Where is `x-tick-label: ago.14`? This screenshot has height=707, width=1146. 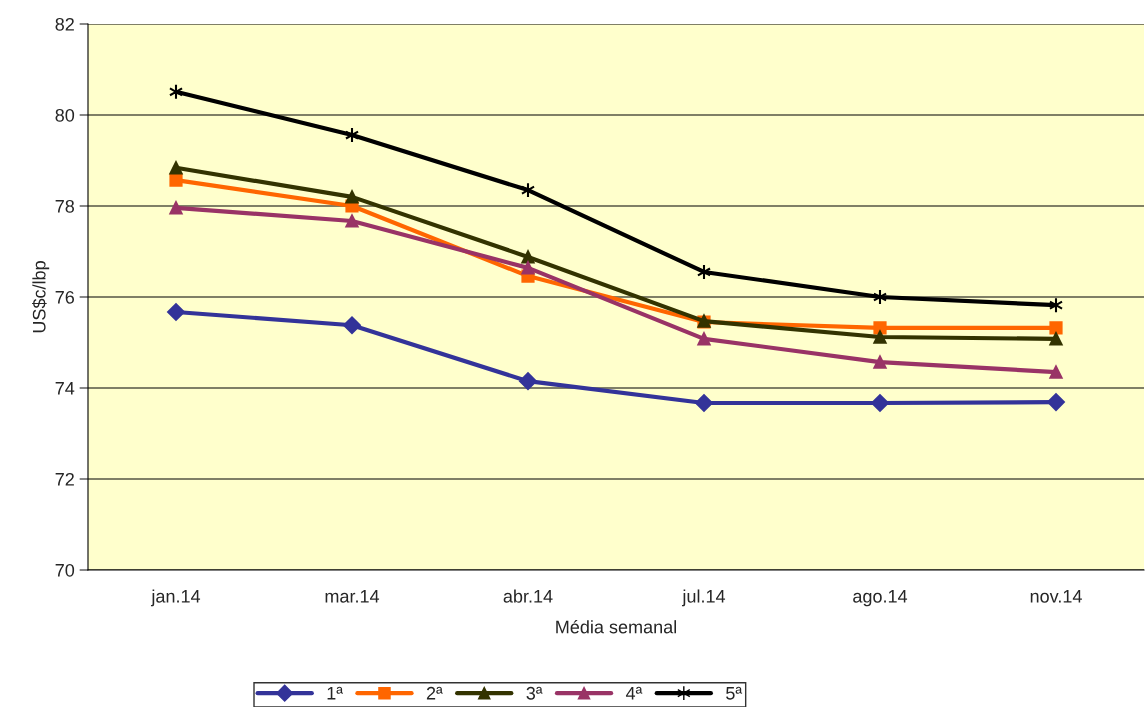 x-tick-label: ago.14 is located at coordinates (880, 598).